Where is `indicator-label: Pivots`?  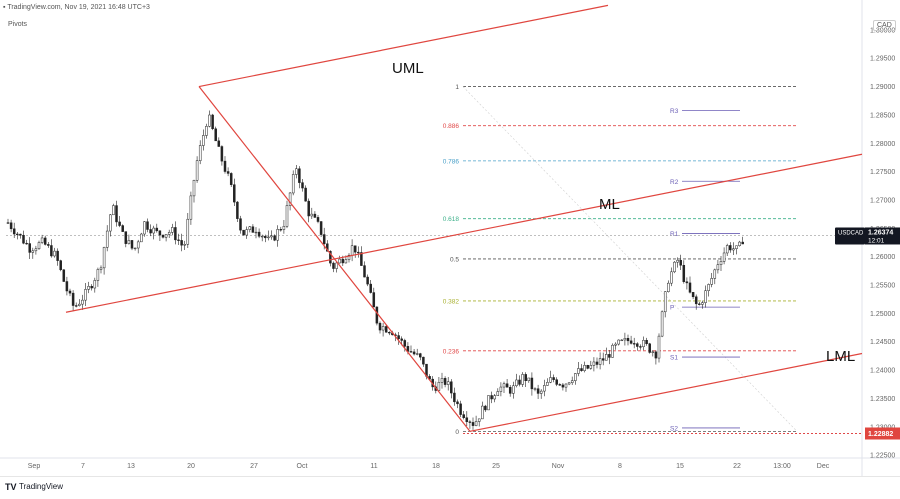
indicator-label: Pivots is located at coordinates (18, 24).